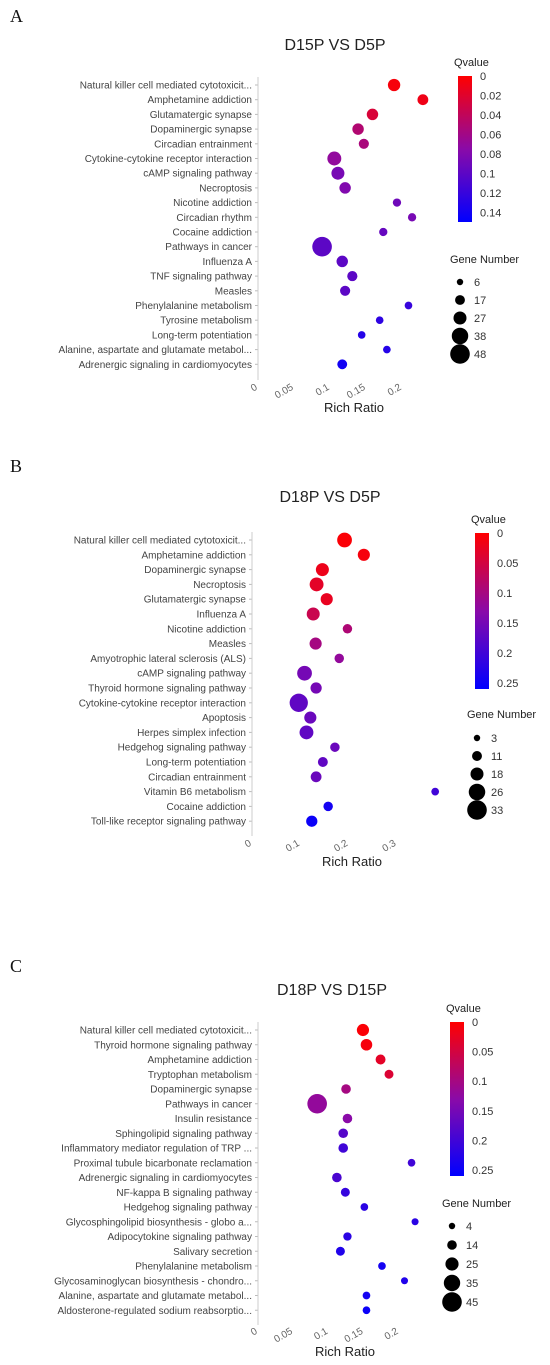 The width and height of the screenshot is (550, 1365). I want to click on panel-c-letter: C, so click(16, 966).